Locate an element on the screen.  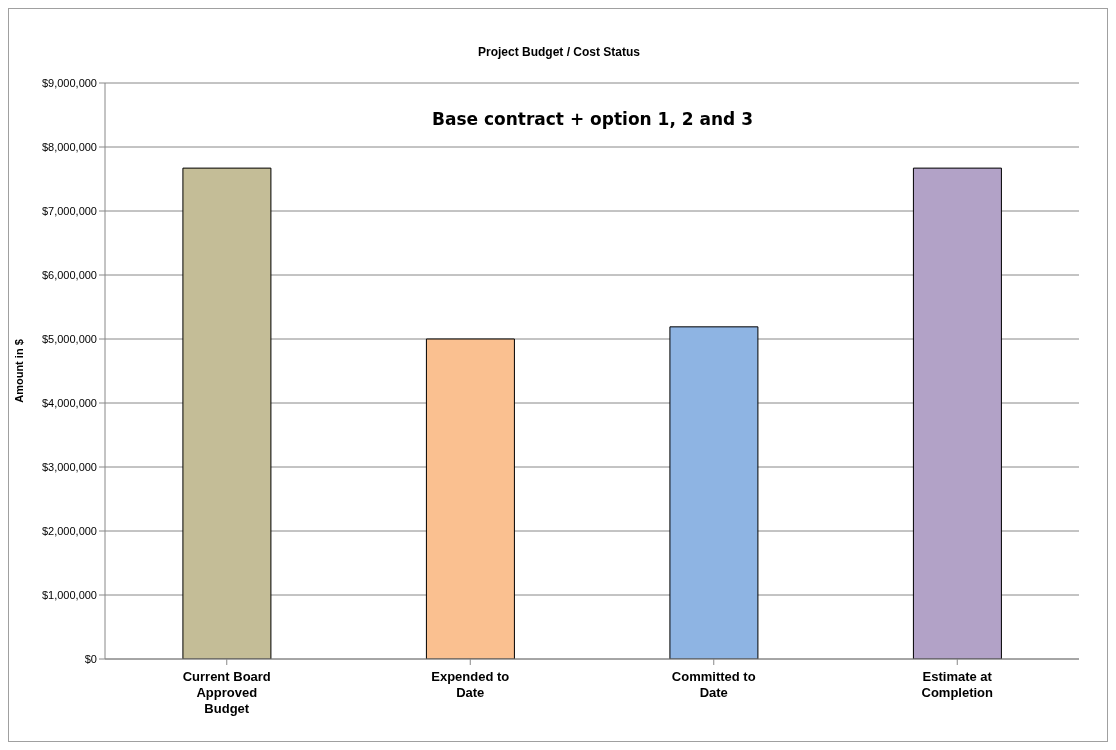
x-tick-label: Committed to Date is located at coordinates (713, 684).